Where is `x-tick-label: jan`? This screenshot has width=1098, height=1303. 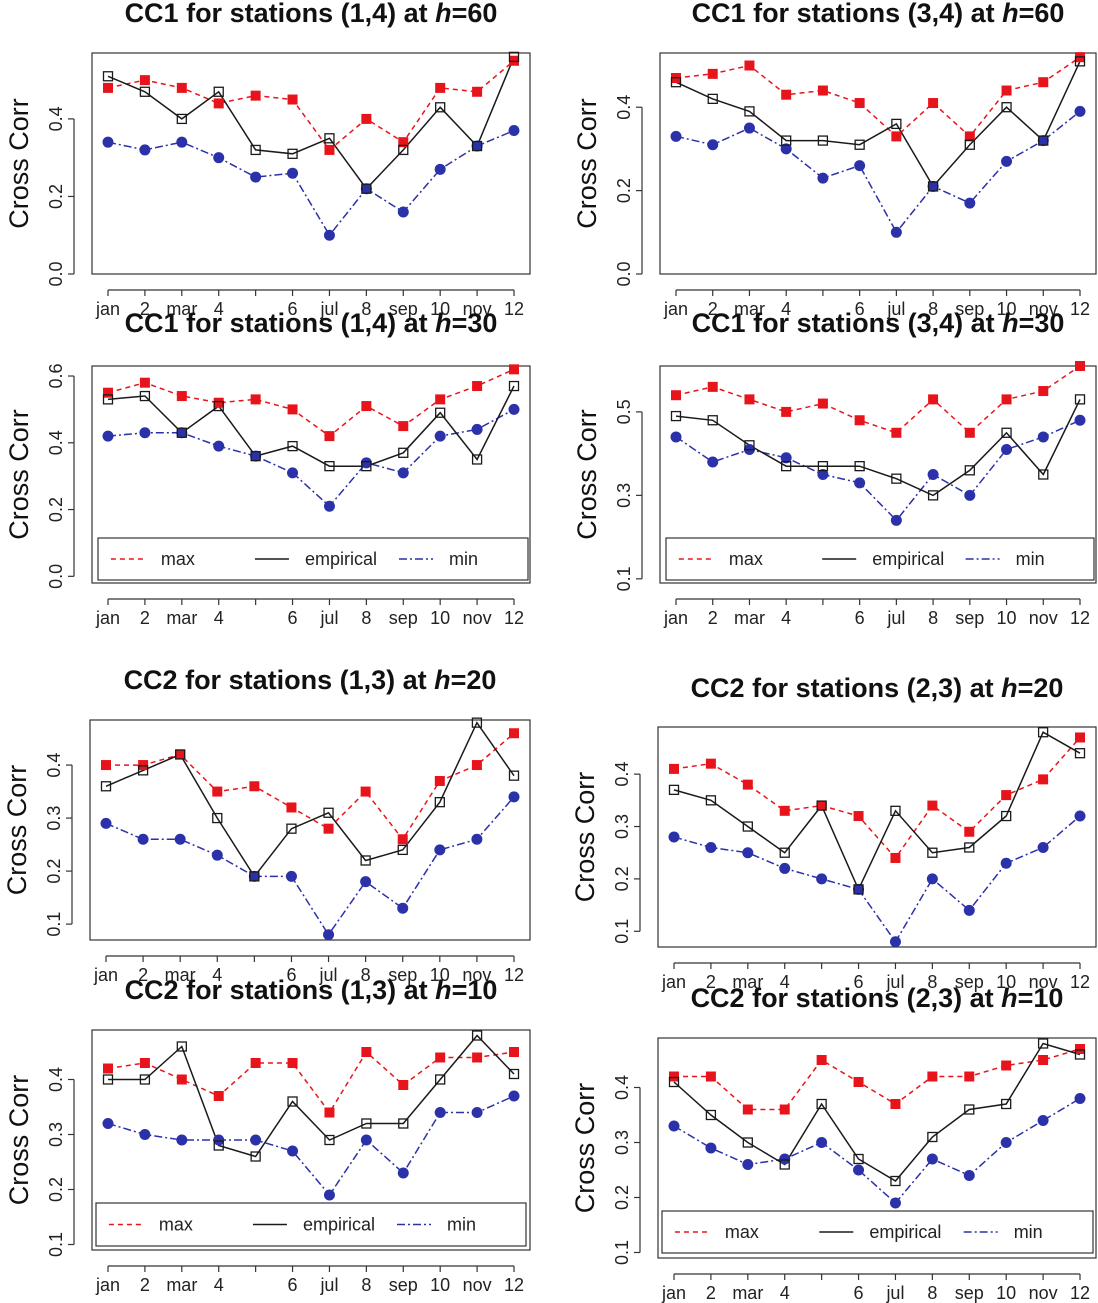 x-tick-label: jan is located at coordinates (675, 618).